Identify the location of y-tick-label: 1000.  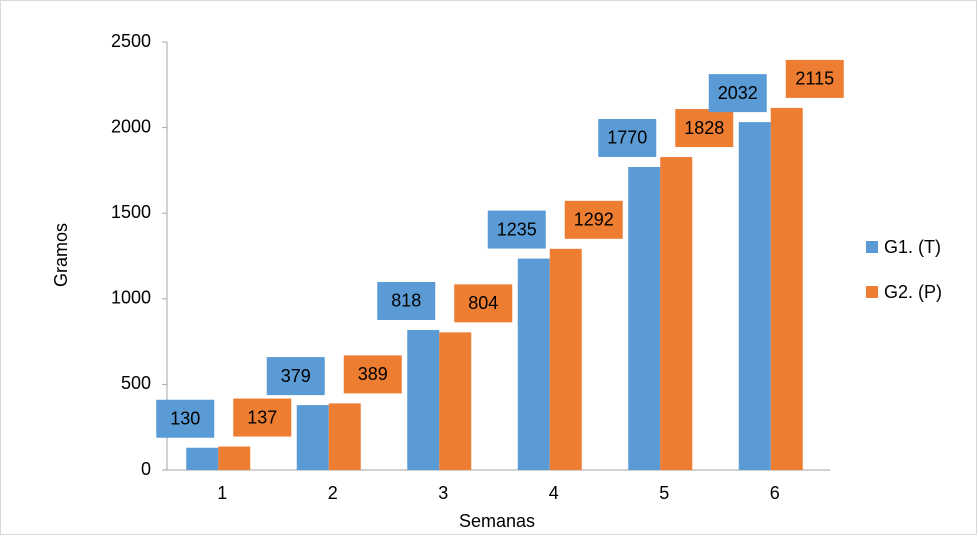
(131, 298).